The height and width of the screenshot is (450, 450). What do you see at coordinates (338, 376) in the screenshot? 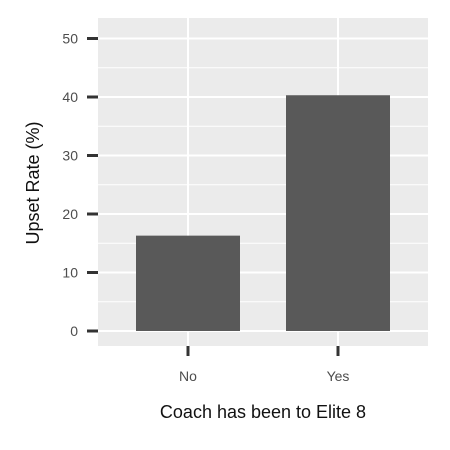
I see `x-tick-label: Yes` at bounding box center [338, 376].